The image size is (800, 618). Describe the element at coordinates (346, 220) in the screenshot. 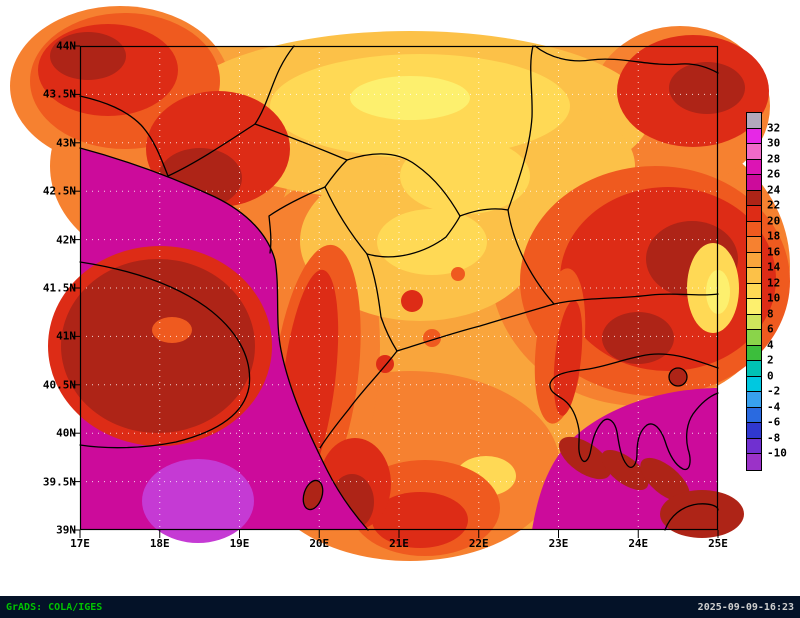

I see `border-kosovo-albania` at that location.